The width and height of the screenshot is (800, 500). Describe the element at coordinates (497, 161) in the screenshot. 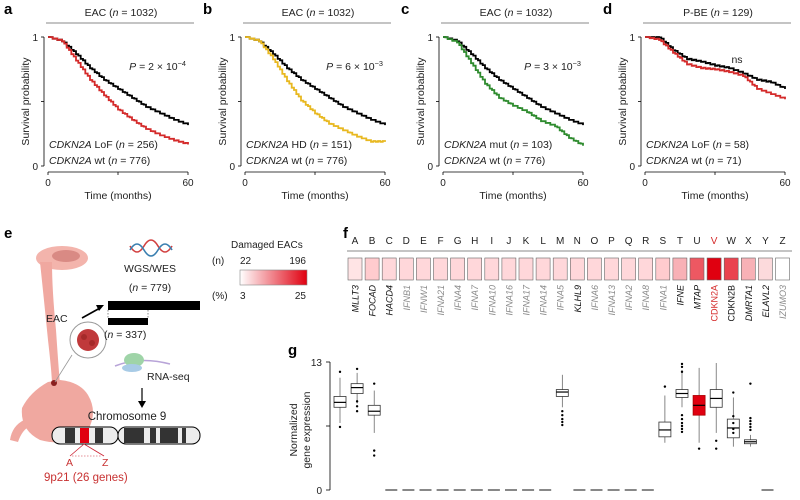

I see `text-segment: wt (` at that location.